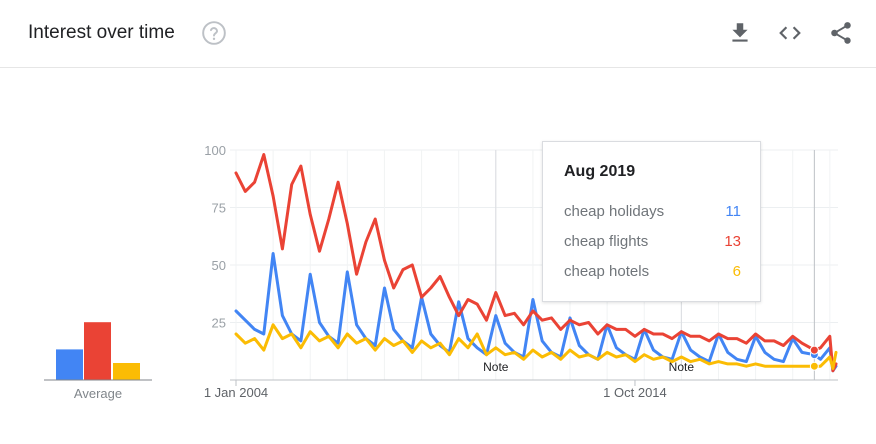  Describe the element at coordinates (614, 211) in the screenshot. I see `tooltip-series-name: cheap holidays` at that location.